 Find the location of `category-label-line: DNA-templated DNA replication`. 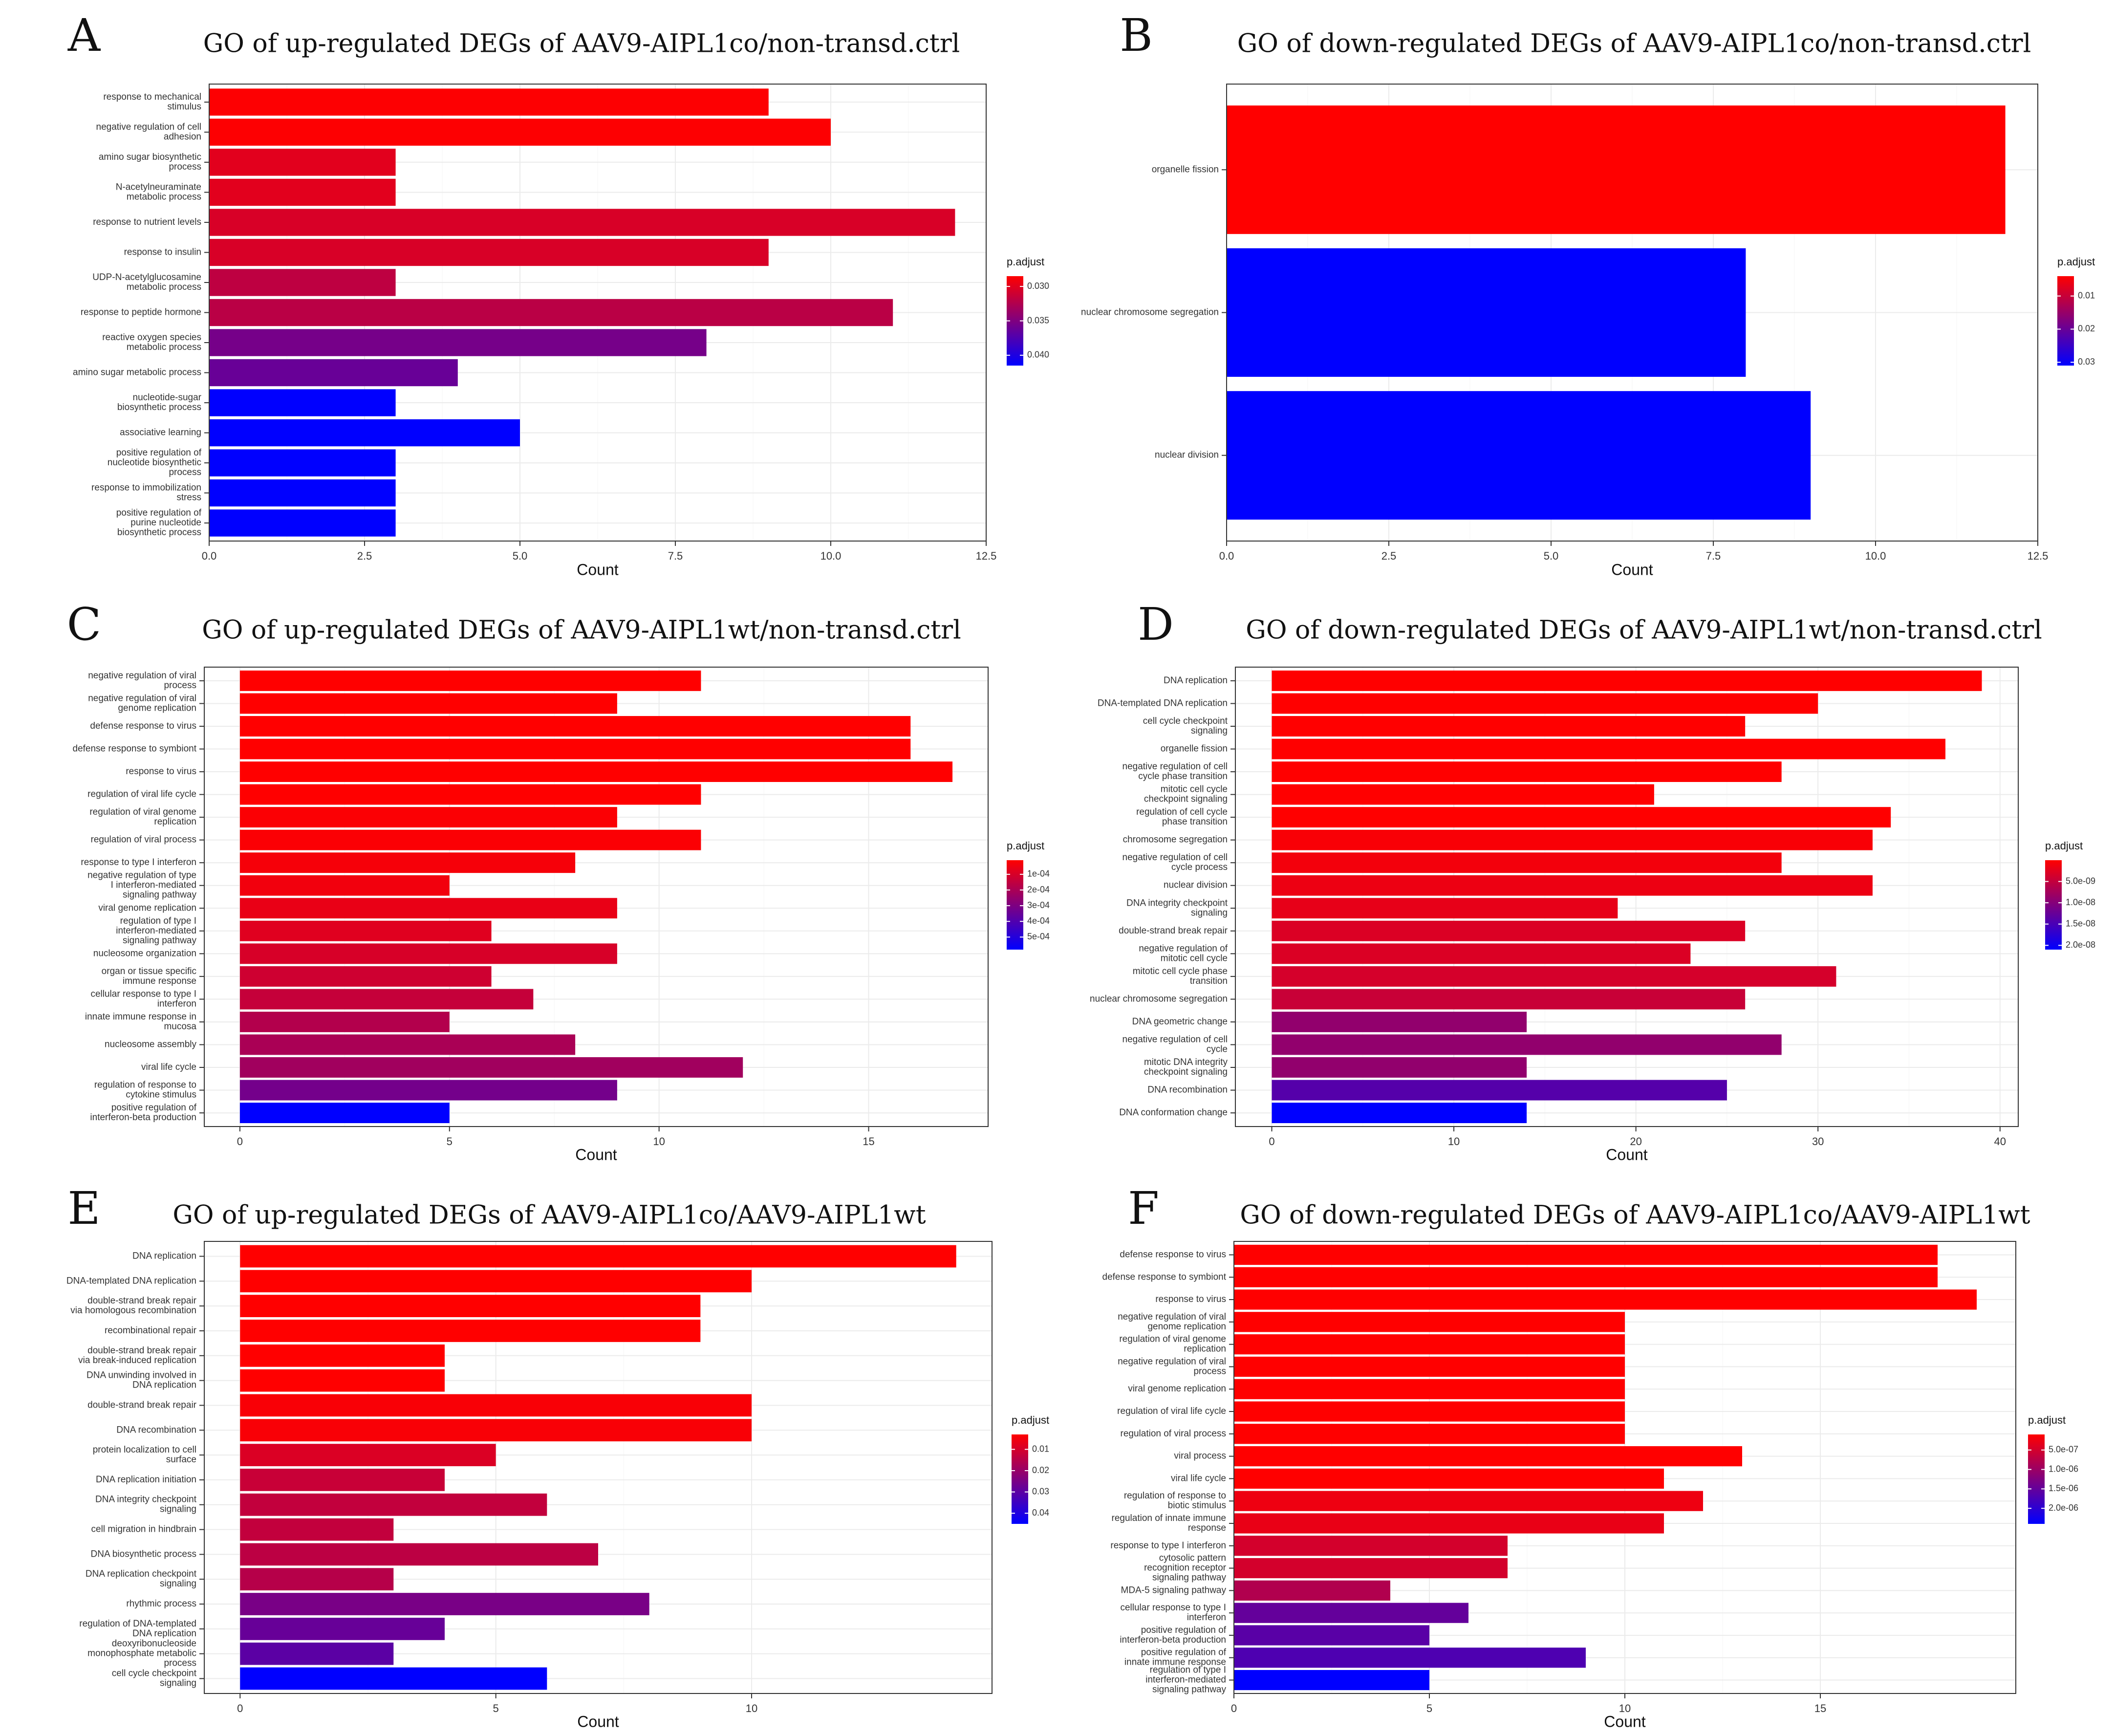

category-label-line: DNA-templated DNA replication is located at coordinates (1163, 703).